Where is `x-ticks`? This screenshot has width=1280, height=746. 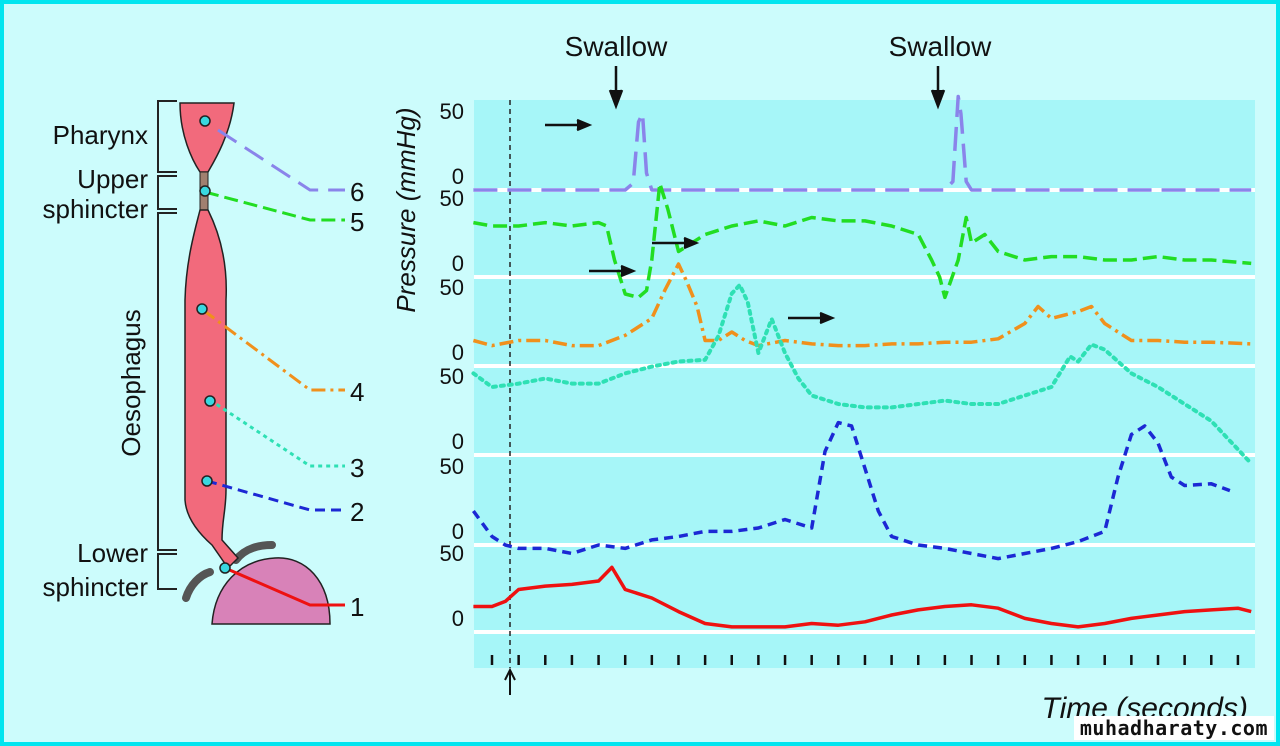
x-ticks is located at coordinates (865, 660).